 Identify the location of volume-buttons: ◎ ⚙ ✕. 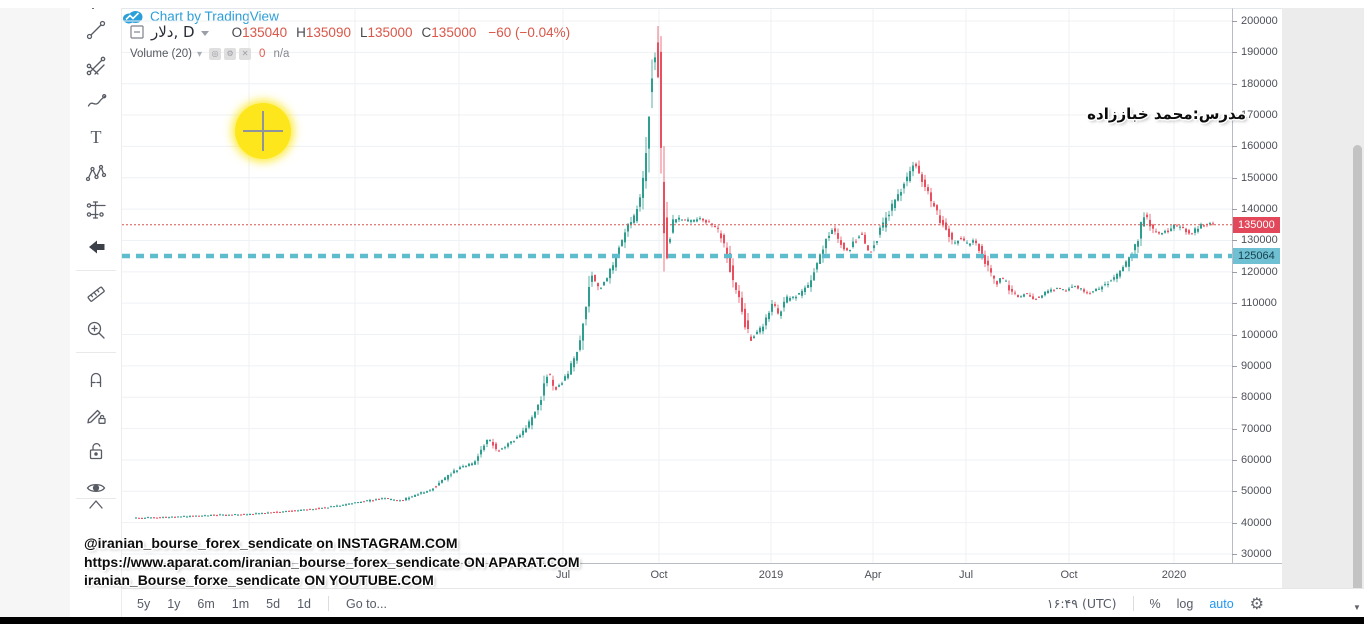
(229, 54).